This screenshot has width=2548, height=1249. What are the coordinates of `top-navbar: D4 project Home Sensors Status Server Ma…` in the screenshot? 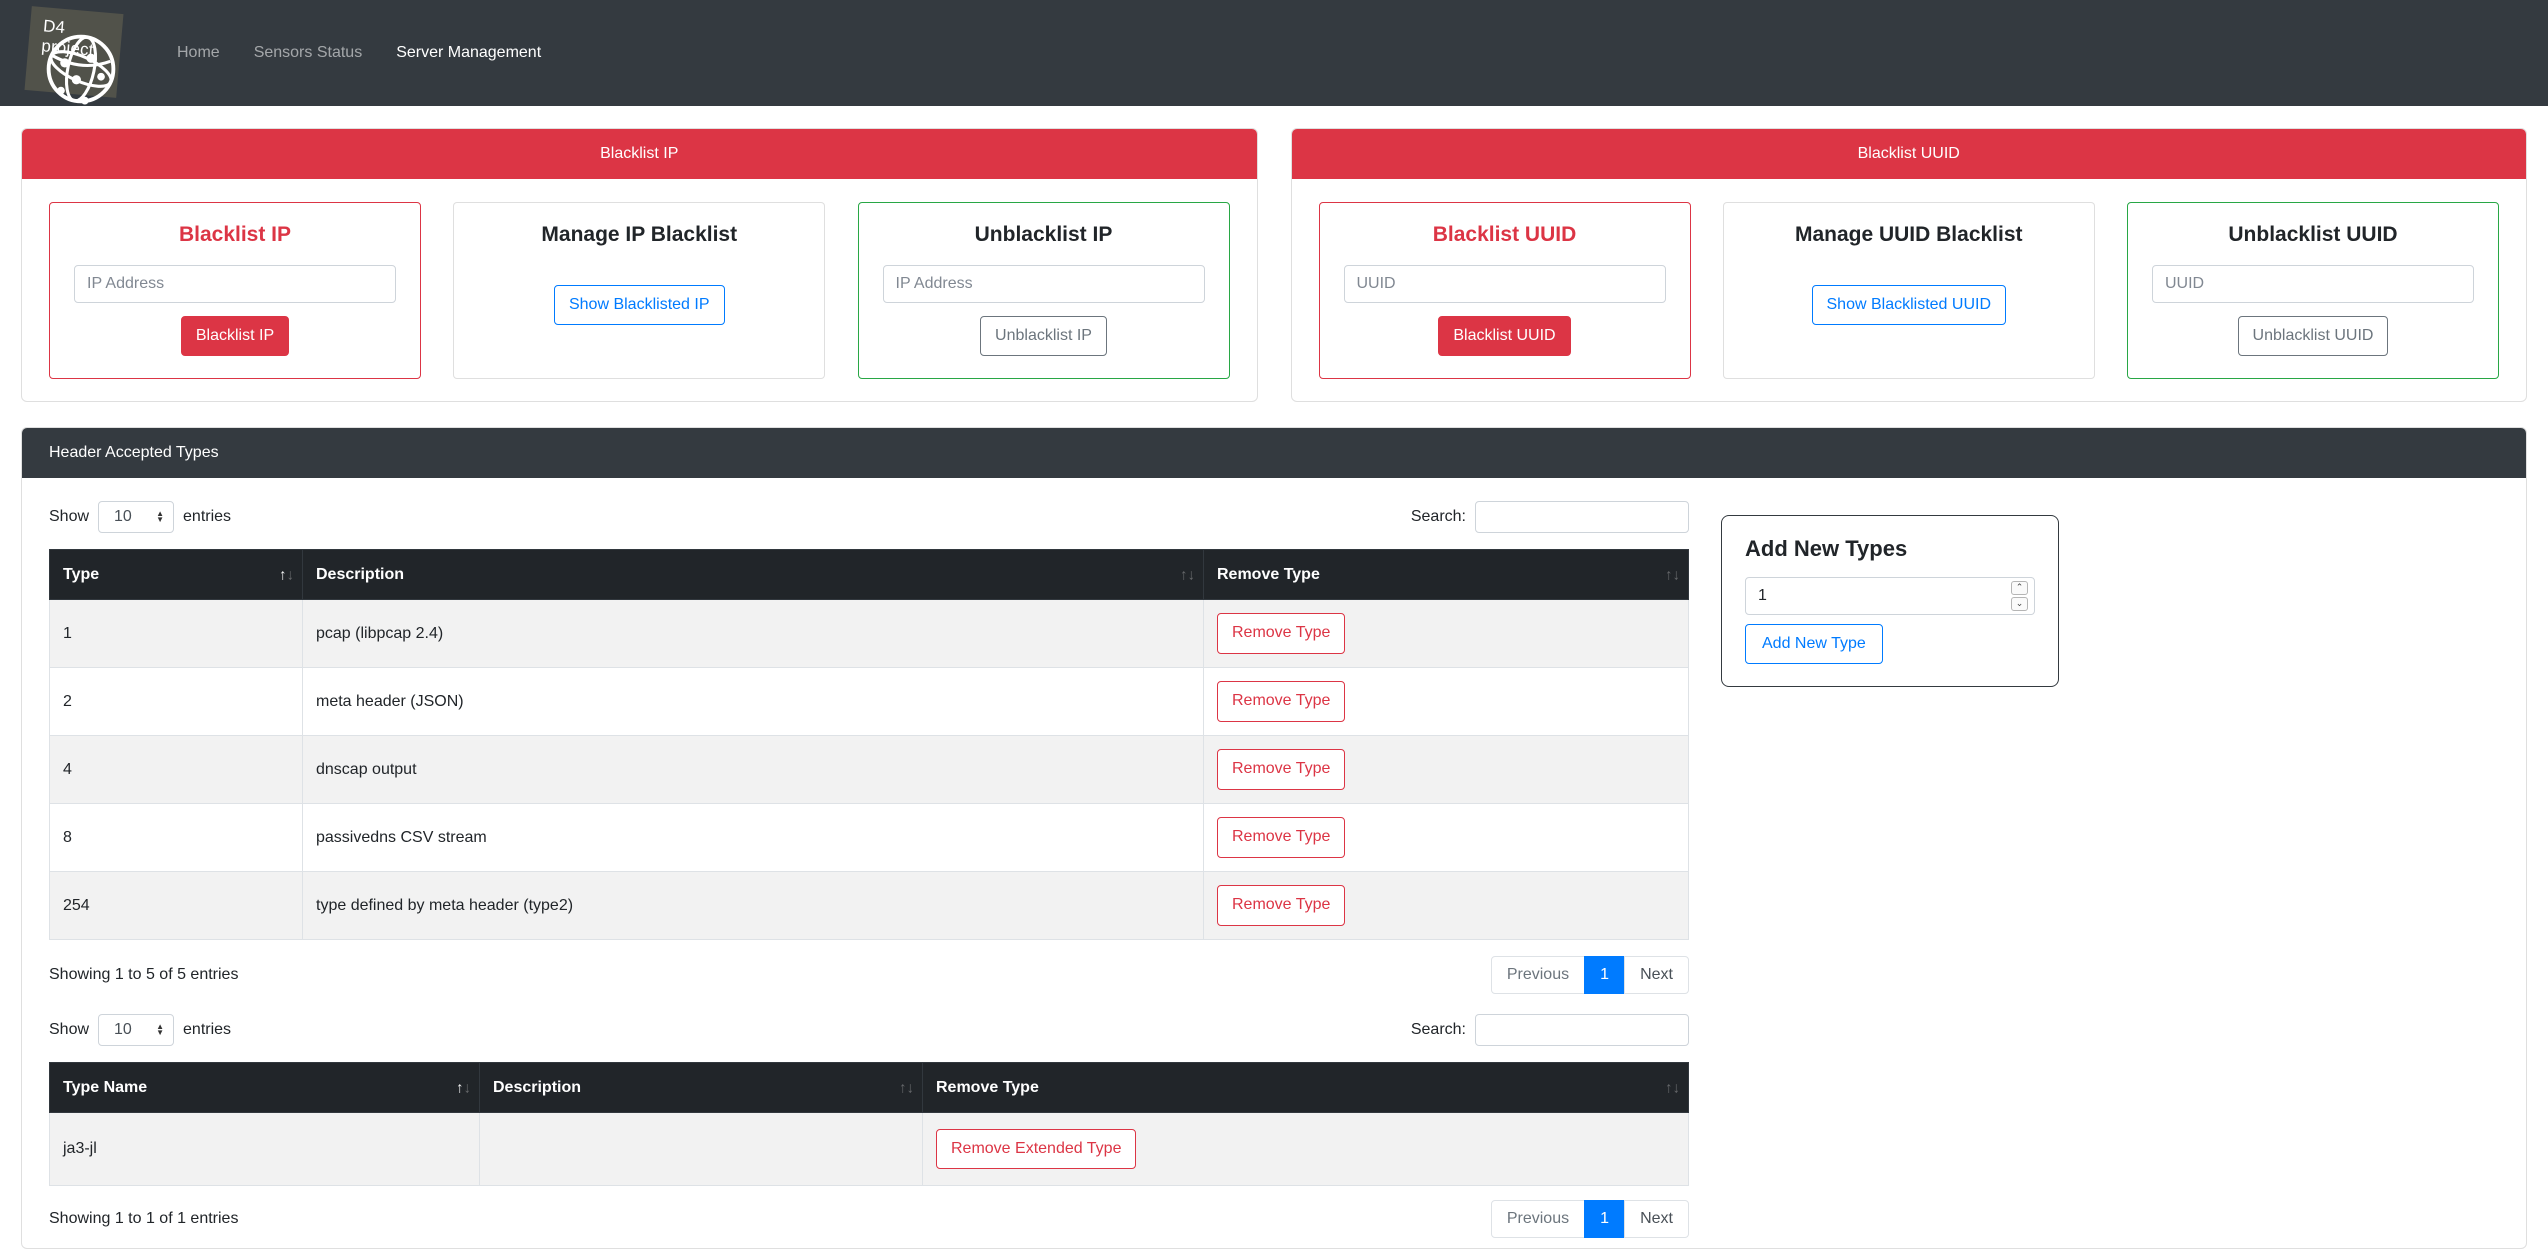 It's located at (1274, 53).